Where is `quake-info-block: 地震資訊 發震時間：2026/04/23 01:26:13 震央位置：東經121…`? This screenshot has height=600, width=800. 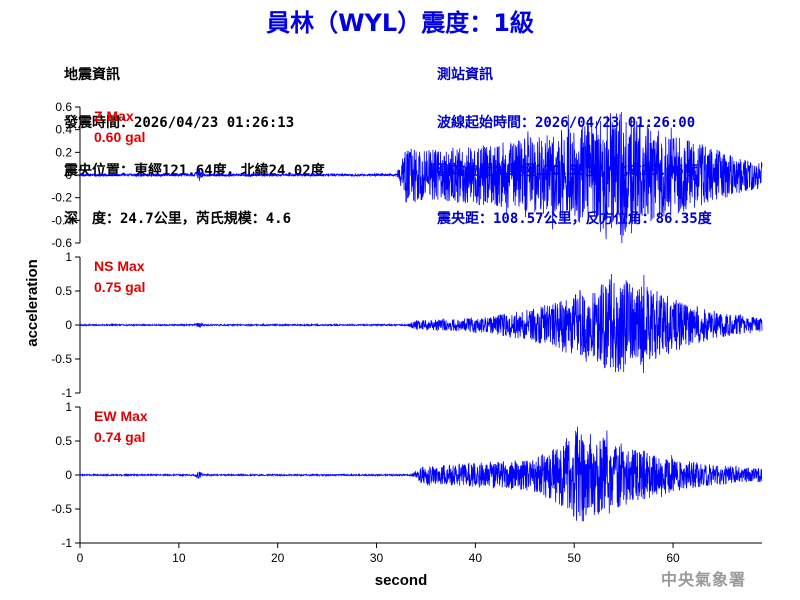 quake-info-block: 地震資訊 發震時間：2026/04/23 01:26:13 震央位置：東經121… is located at coordinates (194, 139).